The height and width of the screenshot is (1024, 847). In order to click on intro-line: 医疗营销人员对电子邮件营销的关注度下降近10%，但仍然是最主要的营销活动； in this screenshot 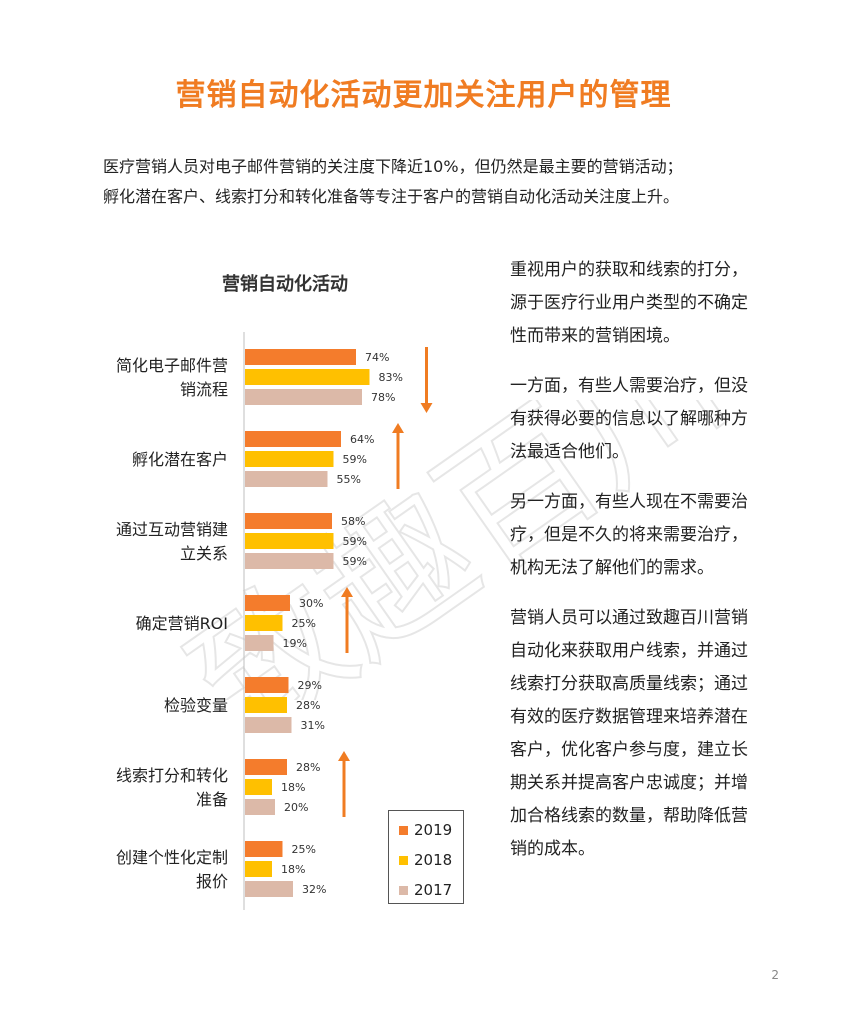, I will do `click(393, 166)`.